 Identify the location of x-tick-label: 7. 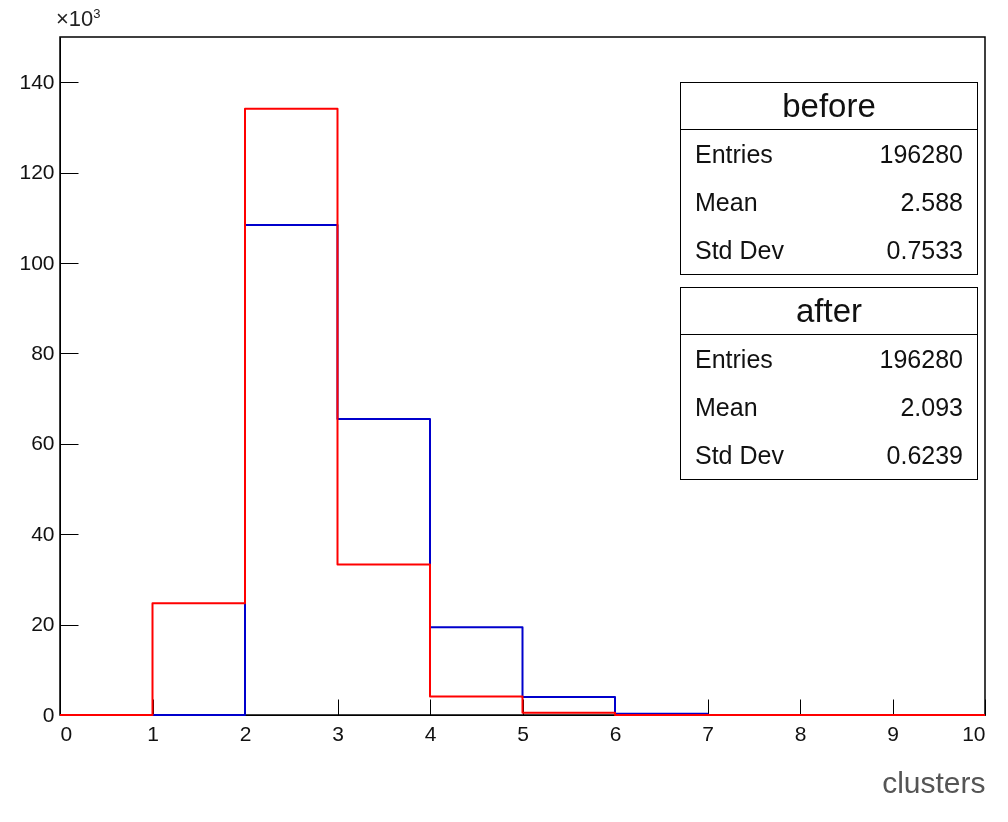
(708, 733).